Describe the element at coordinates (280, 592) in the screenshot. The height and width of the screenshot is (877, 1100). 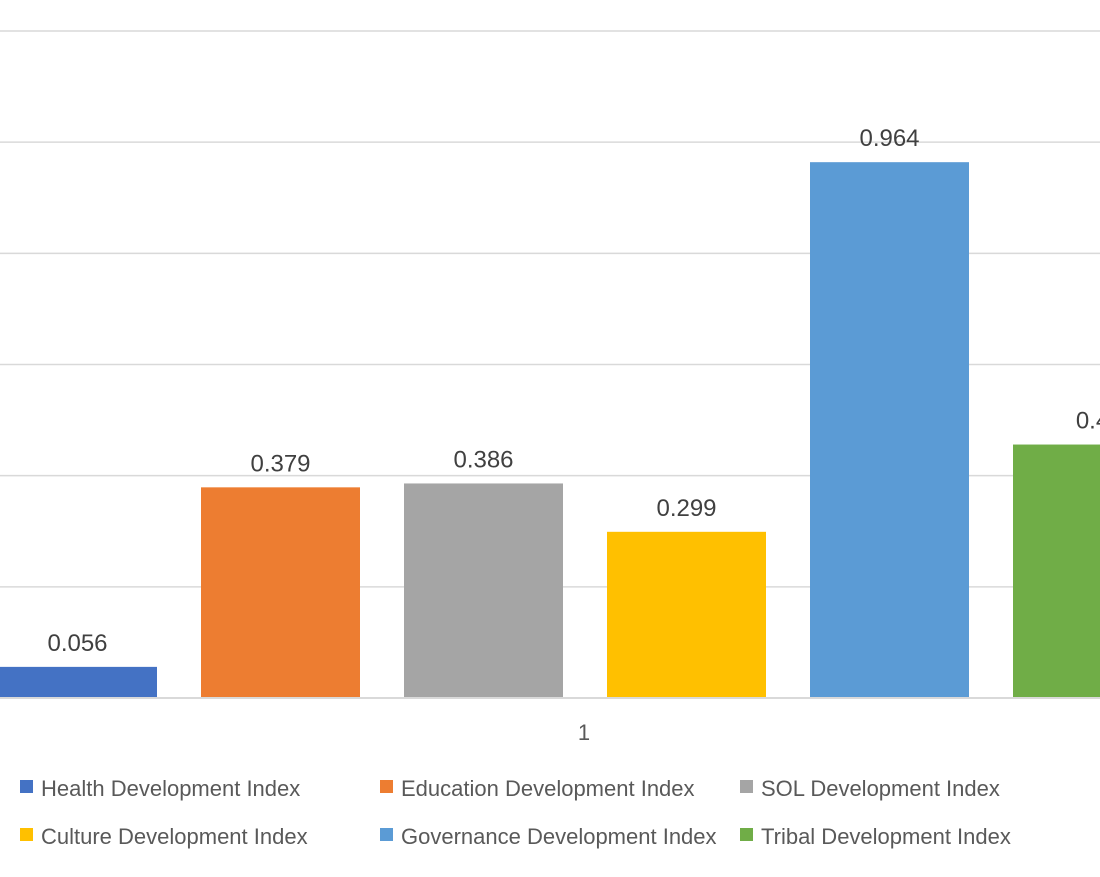
I see `bar-education-development-index` at that location.